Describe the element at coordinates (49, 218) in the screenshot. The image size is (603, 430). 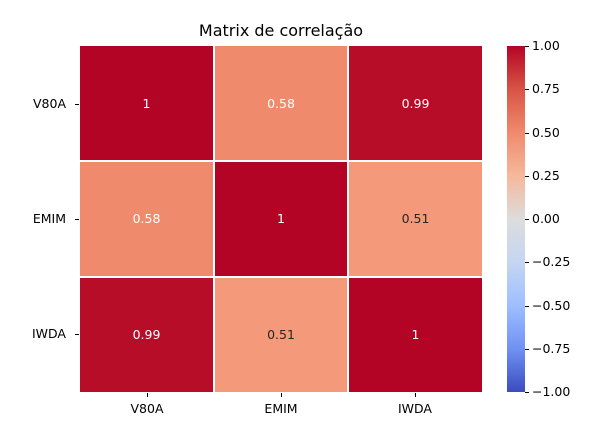
I see `y-tick-label: EMIM` at that location.